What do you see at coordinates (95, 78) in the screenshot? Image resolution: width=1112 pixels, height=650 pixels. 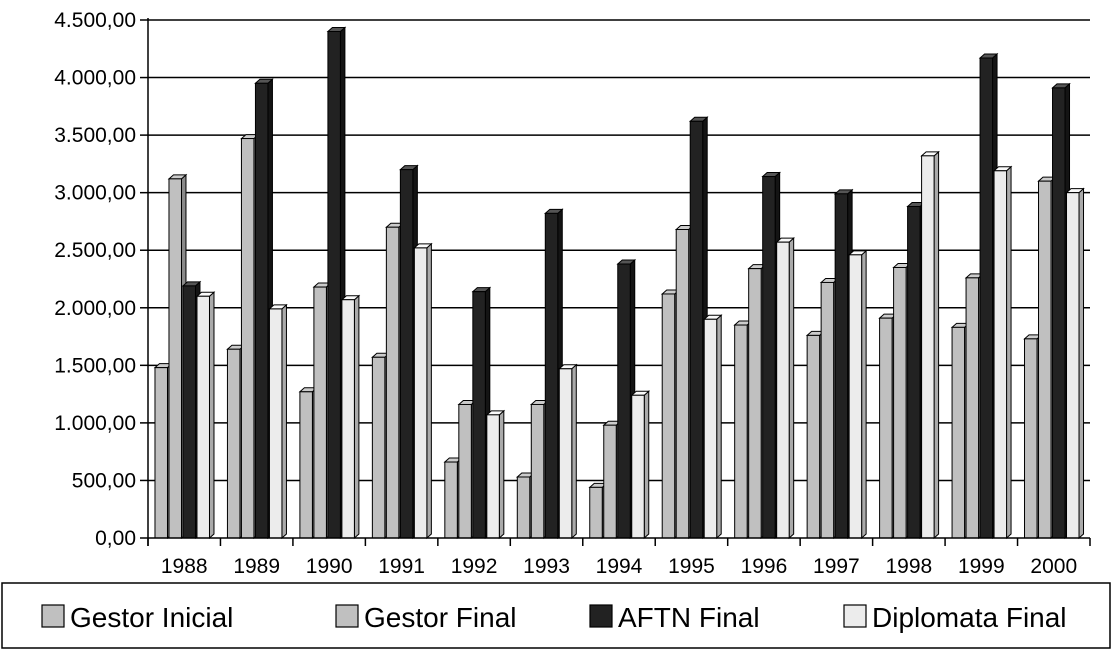 I see `y-tick-label: 4.000,00` at bounding box center [95, 78].